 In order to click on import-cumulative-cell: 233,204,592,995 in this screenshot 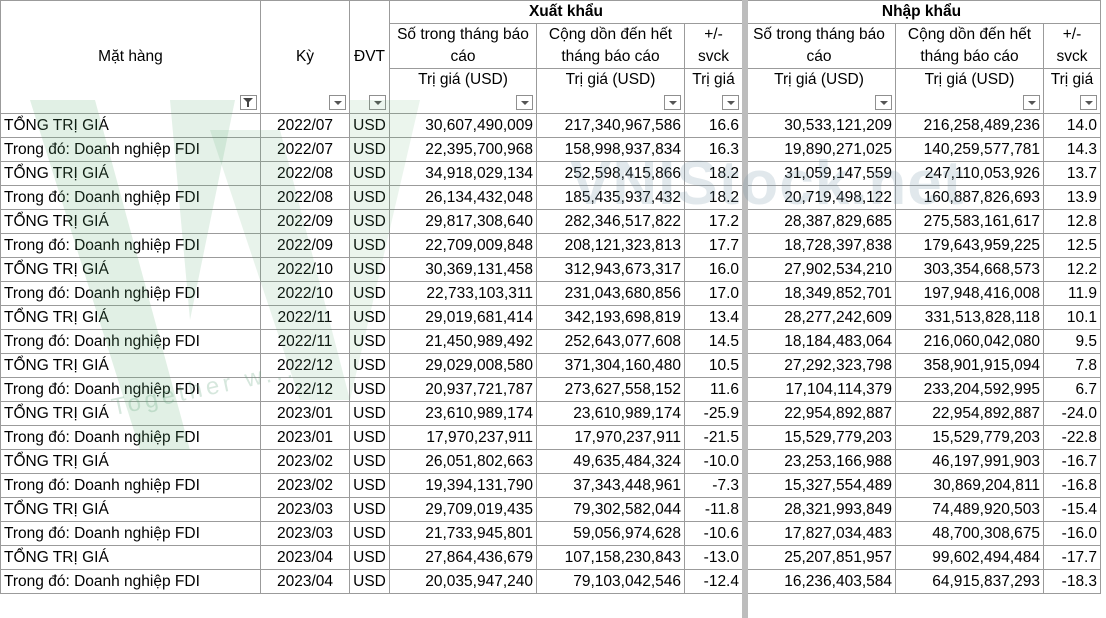, I will do `click(969, 389)`.